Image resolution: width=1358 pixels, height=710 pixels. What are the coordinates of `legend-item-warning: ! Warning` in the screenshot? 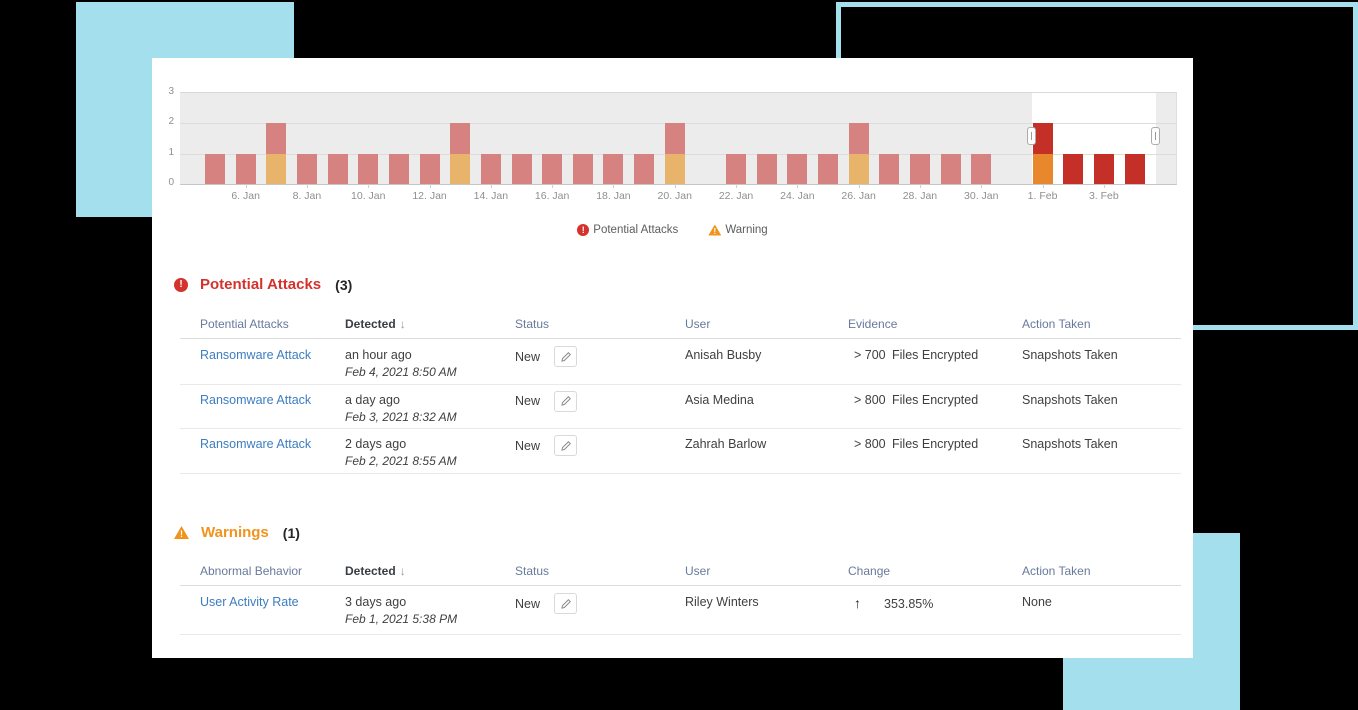 It's located at (738, 230).